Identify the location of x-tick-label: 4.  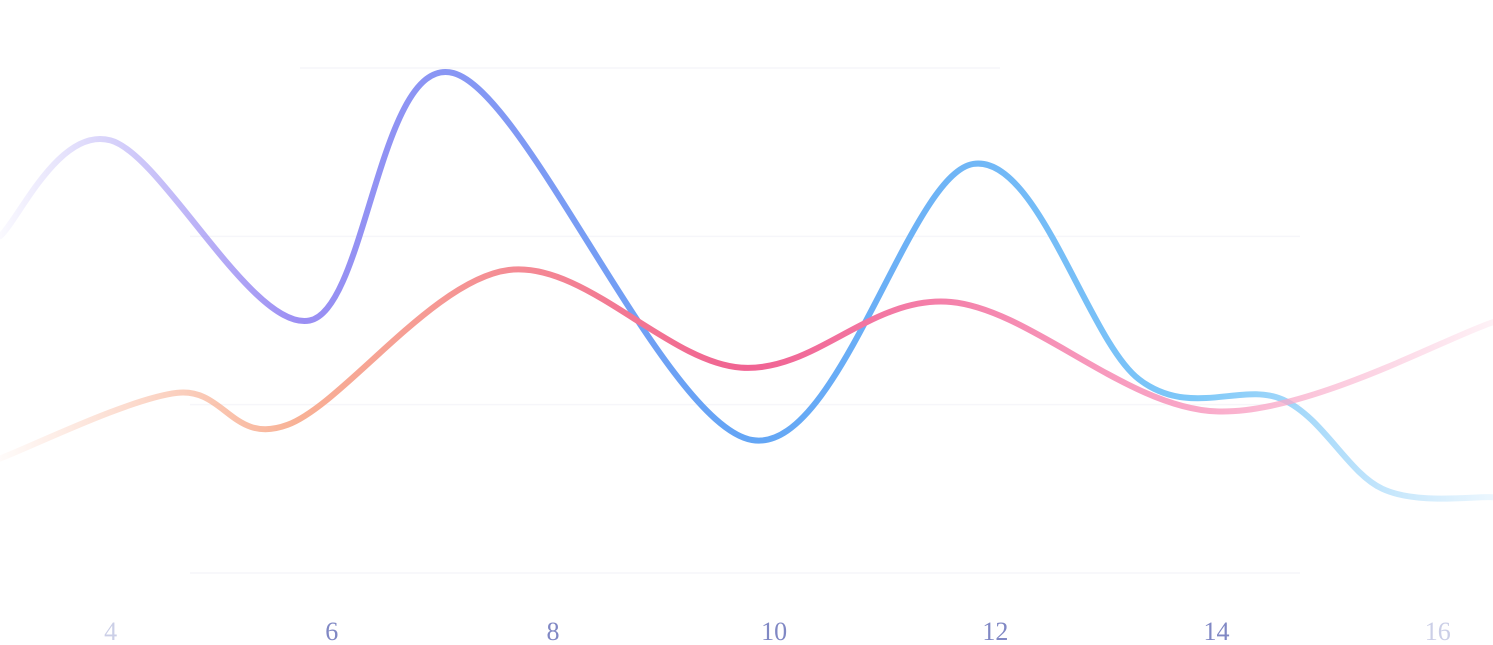
(110, 631).